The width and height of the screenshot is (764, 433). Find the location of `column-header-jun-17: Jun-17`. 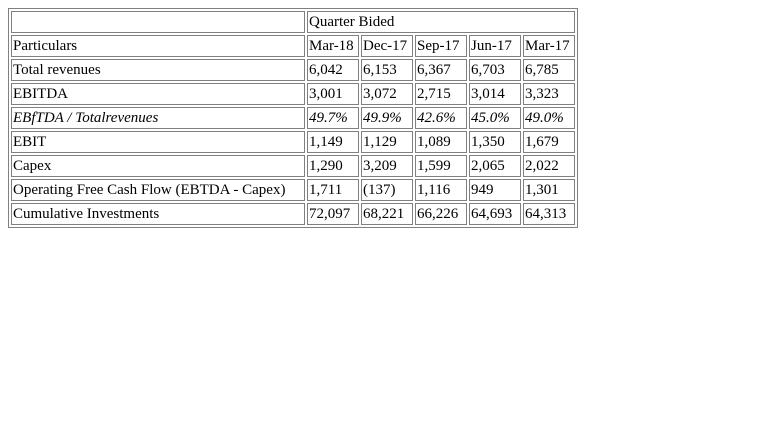

column-header-jun-17: Jun-17 is located at coordinates (495, 46).